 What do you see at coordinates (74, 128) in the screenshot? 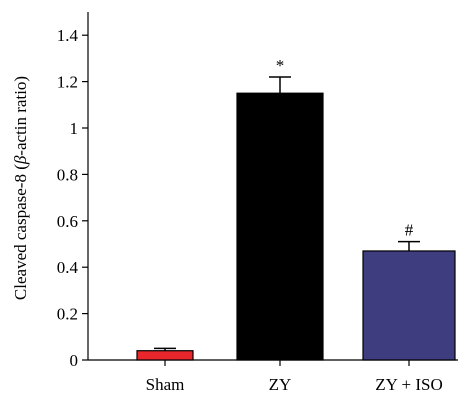
I see `y-tick-label: 1` at bounding box center [74, 128].